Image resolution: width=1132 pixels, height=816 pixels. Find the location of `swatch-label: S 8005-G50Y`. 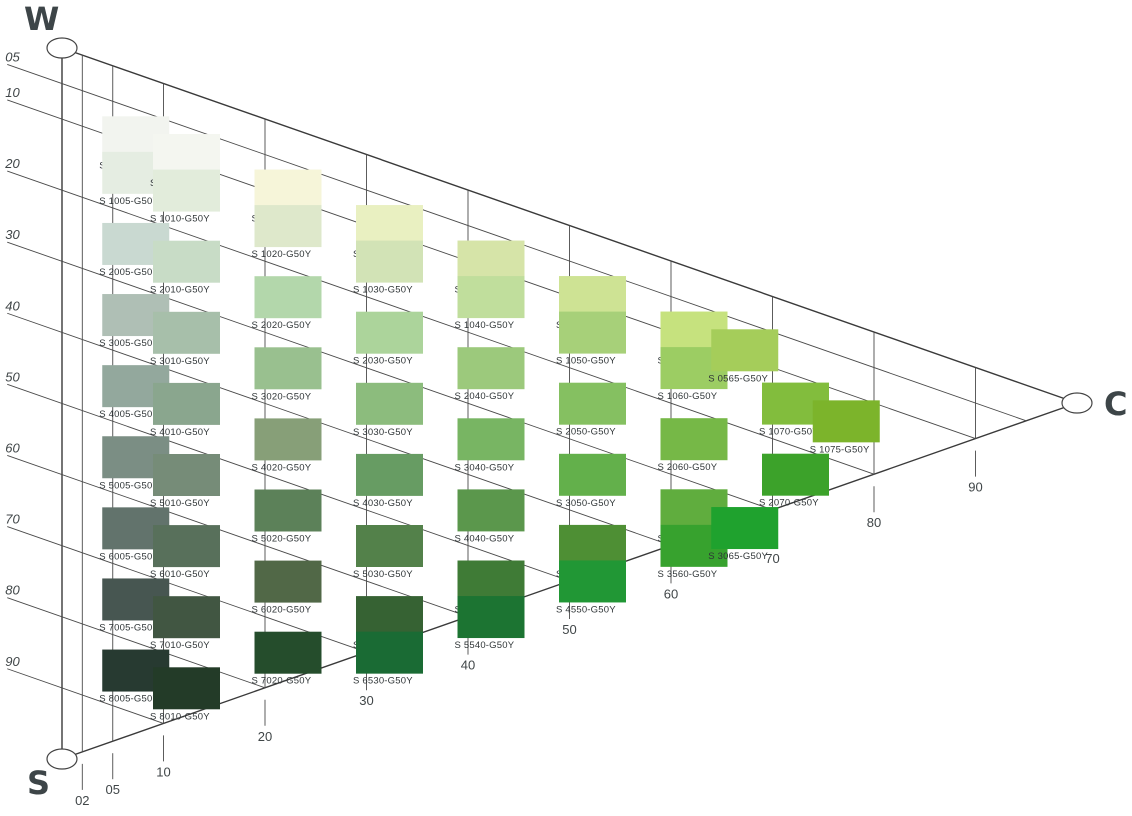

swatch-label: S 8005-G50Y is located at coordinates (129, 699).